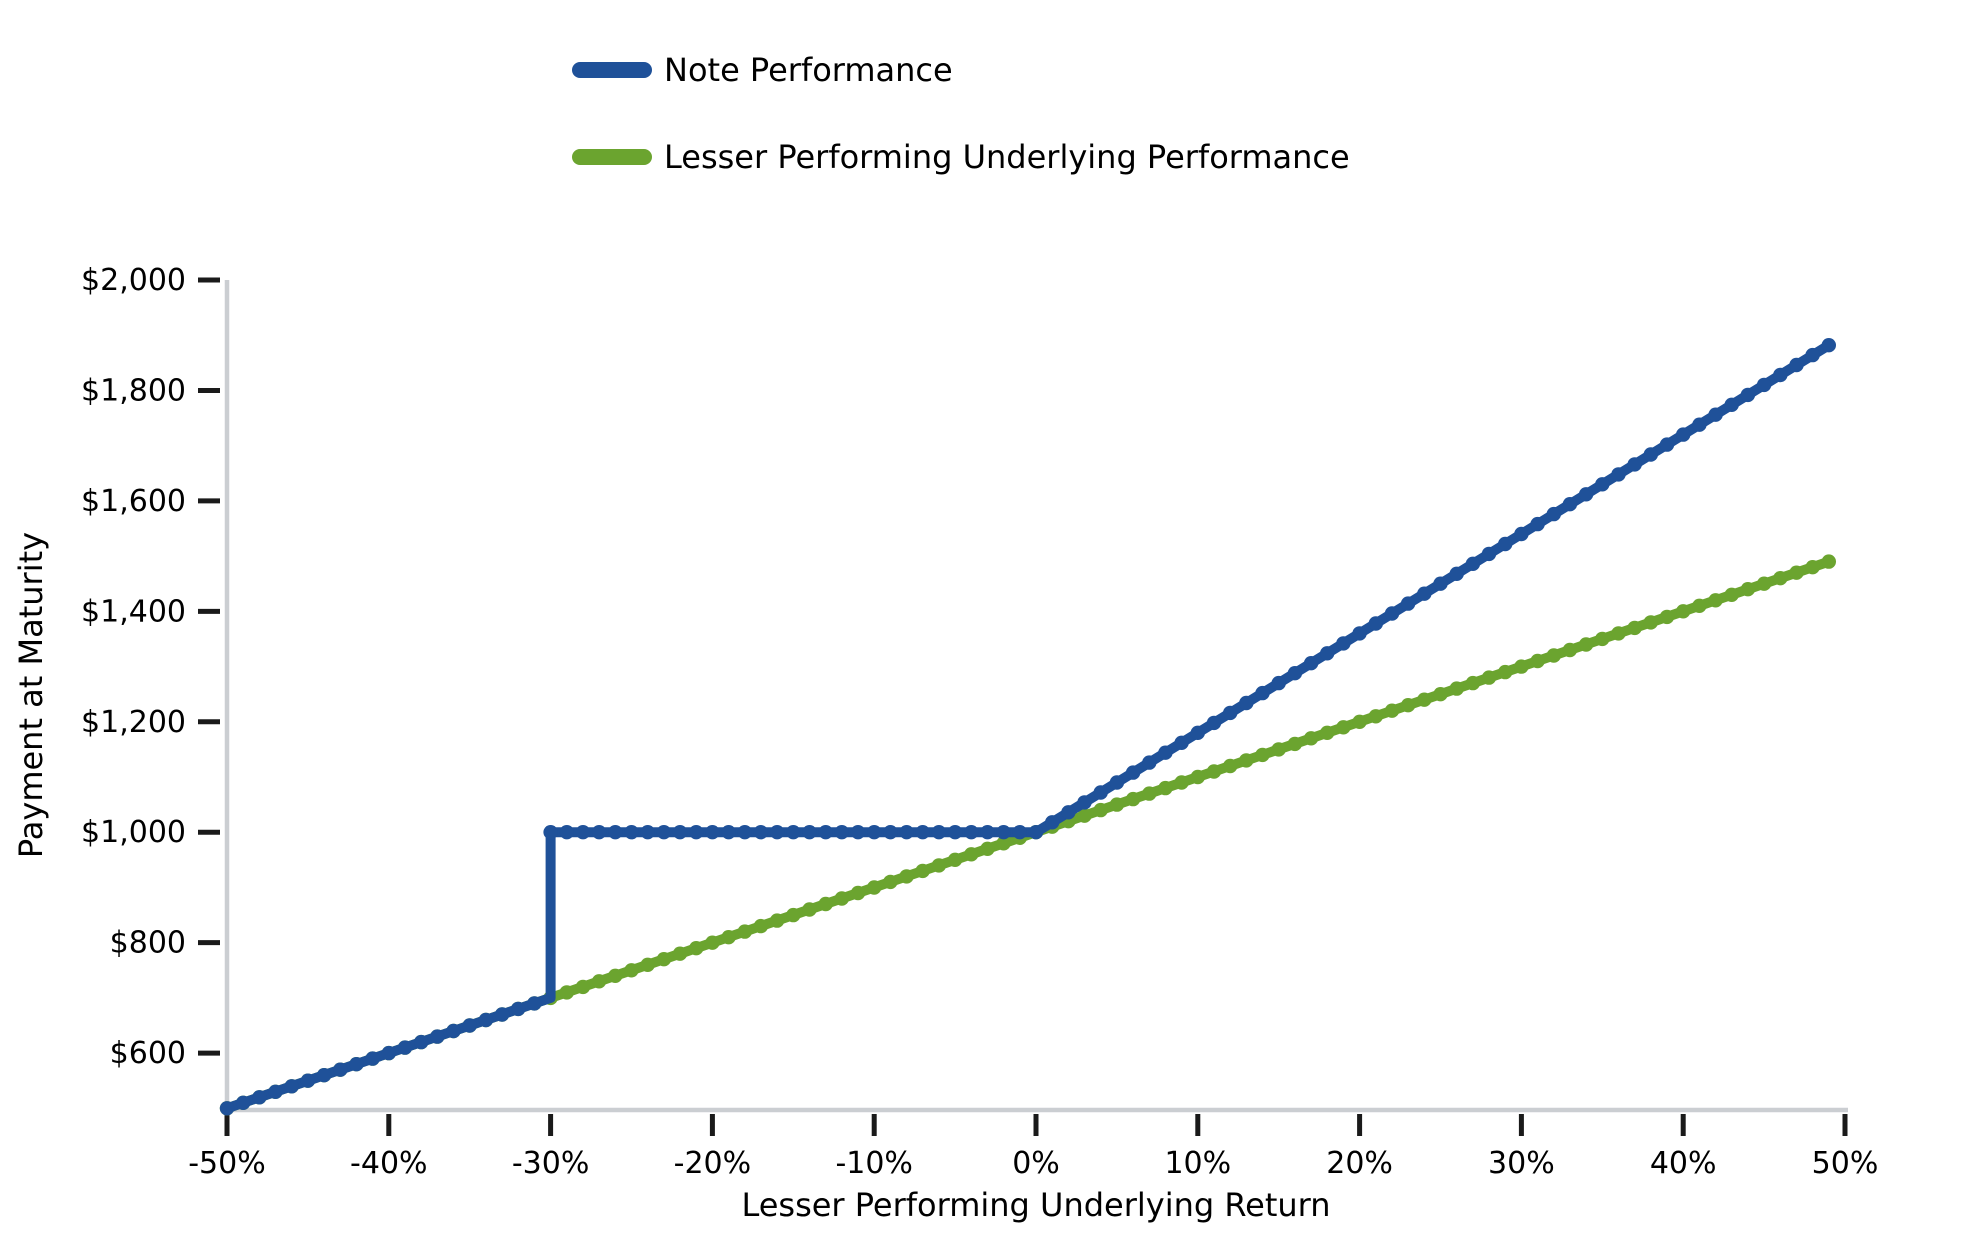 Image resolution: width=1979 pixels, height=1250 pixels. I want to click on y-axis-tick-label: $800, so click(148, 943).